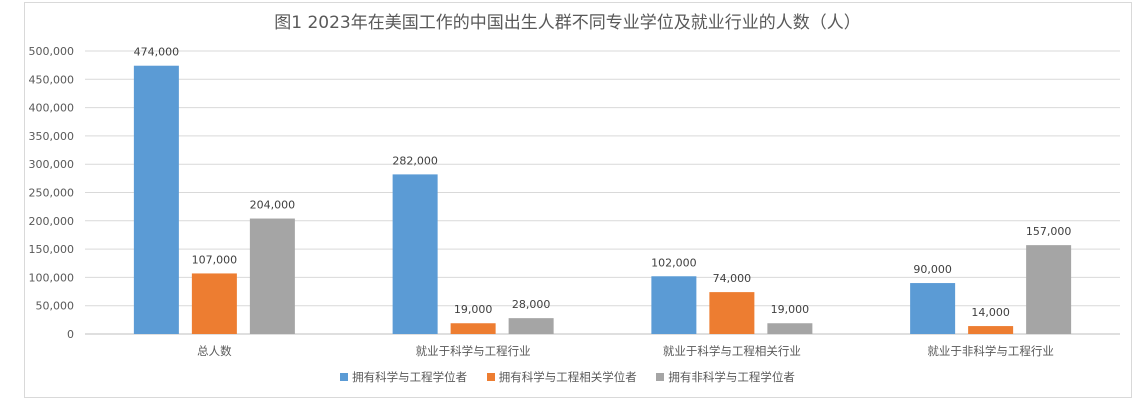  Describe the element at coordinates (732, 351) in the screenshot. I see `x-category-label: 就业于科学与工程相关行业` at that location.